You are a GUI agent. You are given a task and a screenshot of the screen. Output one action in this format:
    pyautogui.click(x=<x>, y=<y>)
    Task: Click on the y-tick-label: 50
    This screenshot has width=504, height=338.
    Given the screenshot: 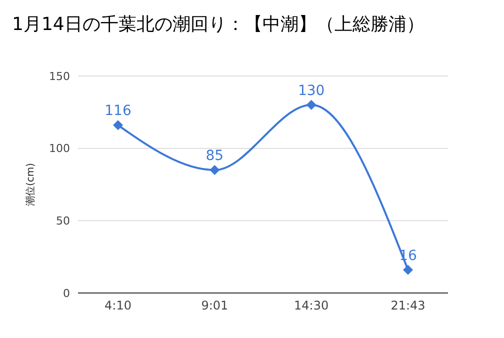 What is the action you would take?
    pyautogui.click(x=63, y=221)
    